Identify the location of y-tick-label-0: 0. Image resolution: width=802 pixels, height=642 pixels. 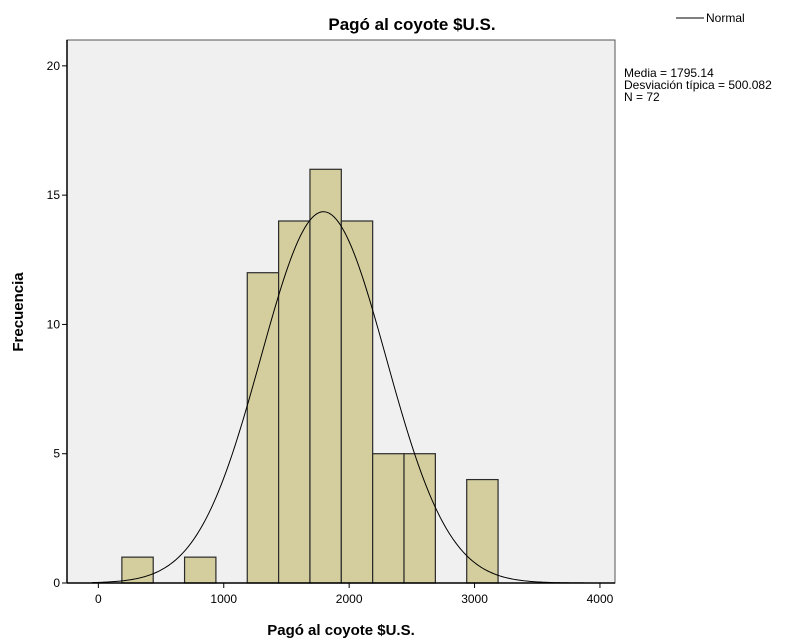
(56, 583).